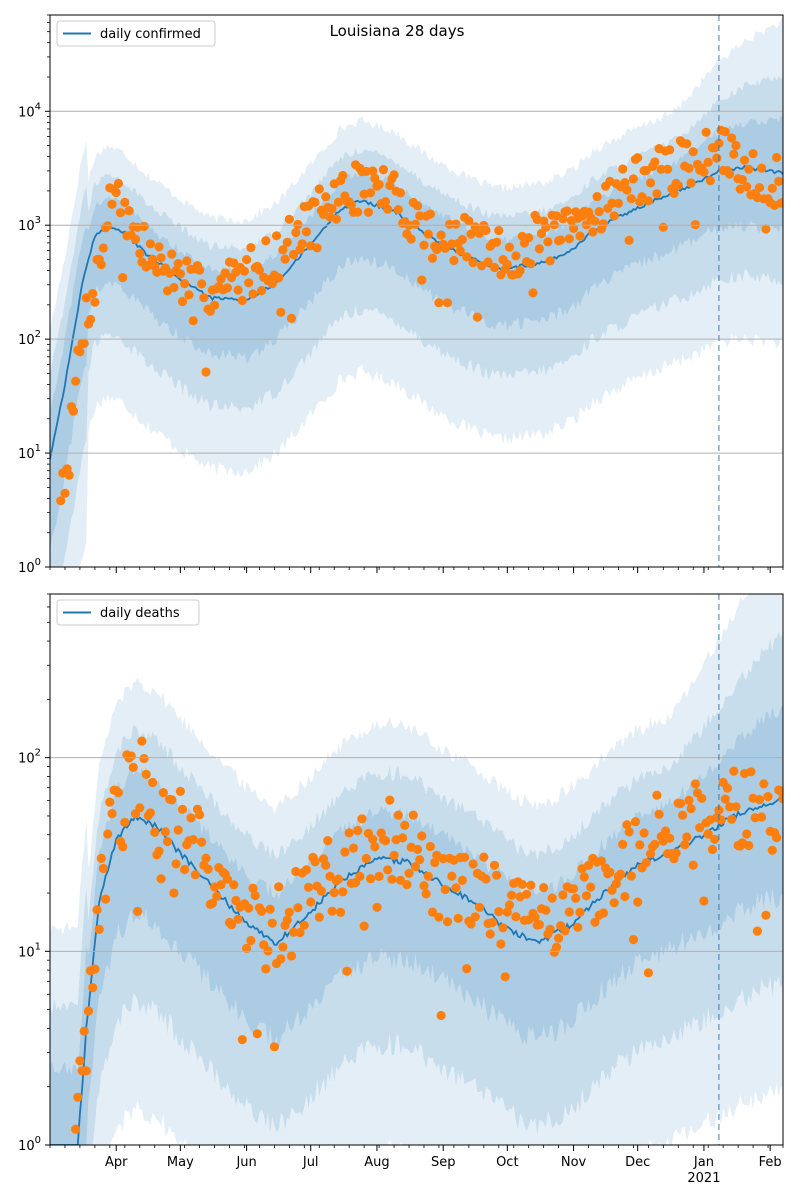 This screenshot has width=800, height=1200. Describe the element at coordinates (38, 220) in the screenshot. I see `y-tick-exp: 3` at that location.